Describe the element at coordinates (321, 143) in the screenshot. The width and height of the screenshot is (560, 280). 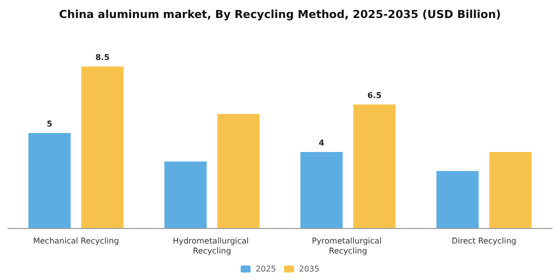
I see `data-label: 4` at that location.